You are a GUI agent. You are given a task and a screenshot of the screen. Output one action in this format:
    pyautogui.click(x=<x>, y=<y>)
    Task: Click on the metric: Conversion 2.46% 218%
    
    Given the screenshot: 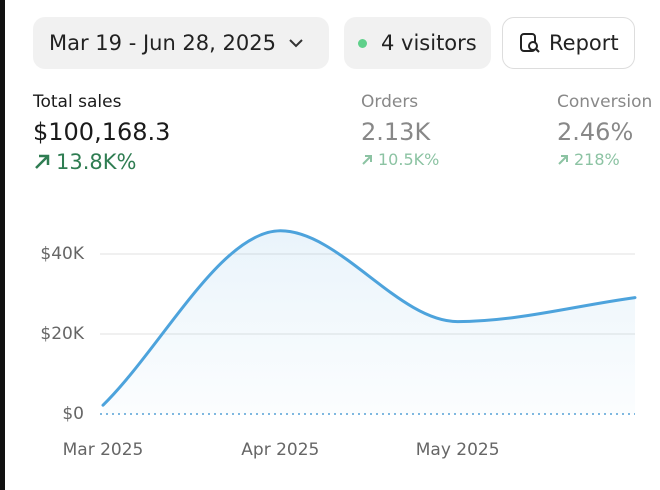 What is the action you would take?
    pyautogui.click(x=608, y=130)
    